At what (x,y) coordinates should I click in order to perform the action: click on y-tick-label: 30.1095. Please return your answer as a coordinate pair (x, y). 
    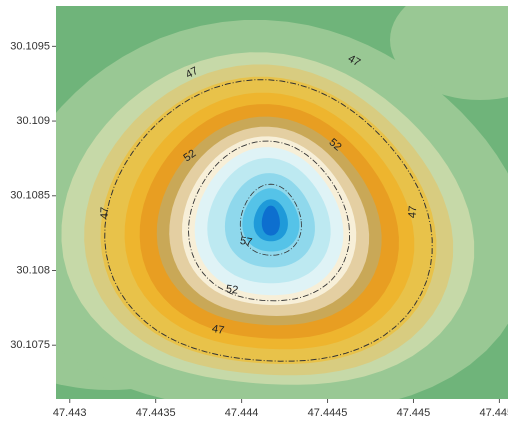
    Looking at the image, I should click on (30, 46).